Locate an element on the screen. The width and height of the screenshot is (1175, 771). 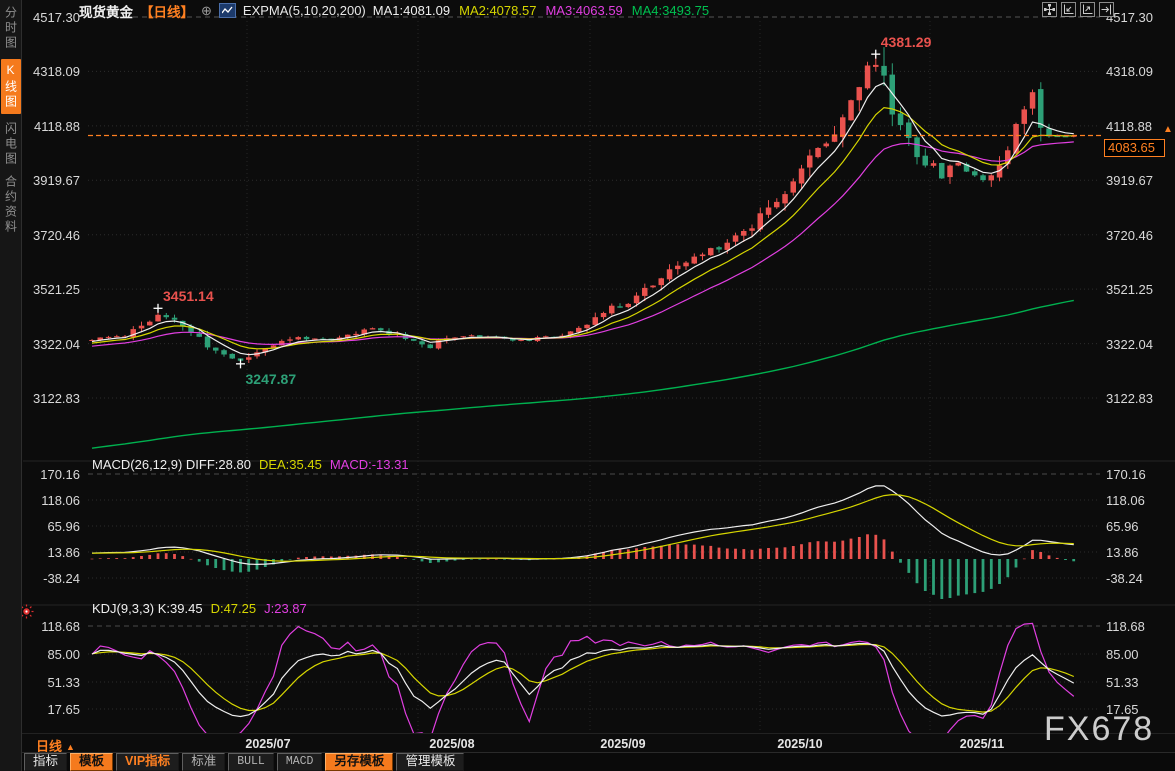
price-up-arrow-icon: ▲ is located at coordinates (1168, 129).